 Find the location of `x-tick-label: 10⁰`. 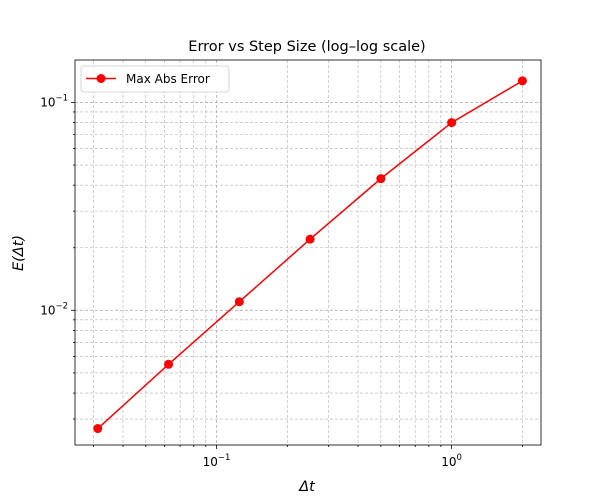

x-tick-label: 10⁰ is located at coordinates (451, 461).